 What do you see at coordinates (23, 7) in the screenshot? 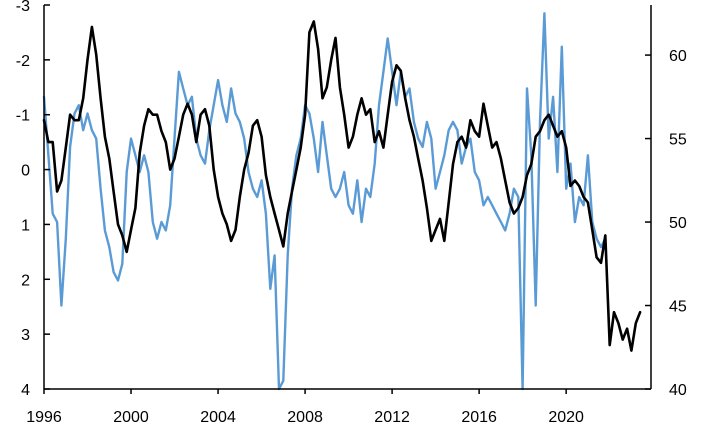
I see `left-tick-label: -3` at bounding box center [23, 7].